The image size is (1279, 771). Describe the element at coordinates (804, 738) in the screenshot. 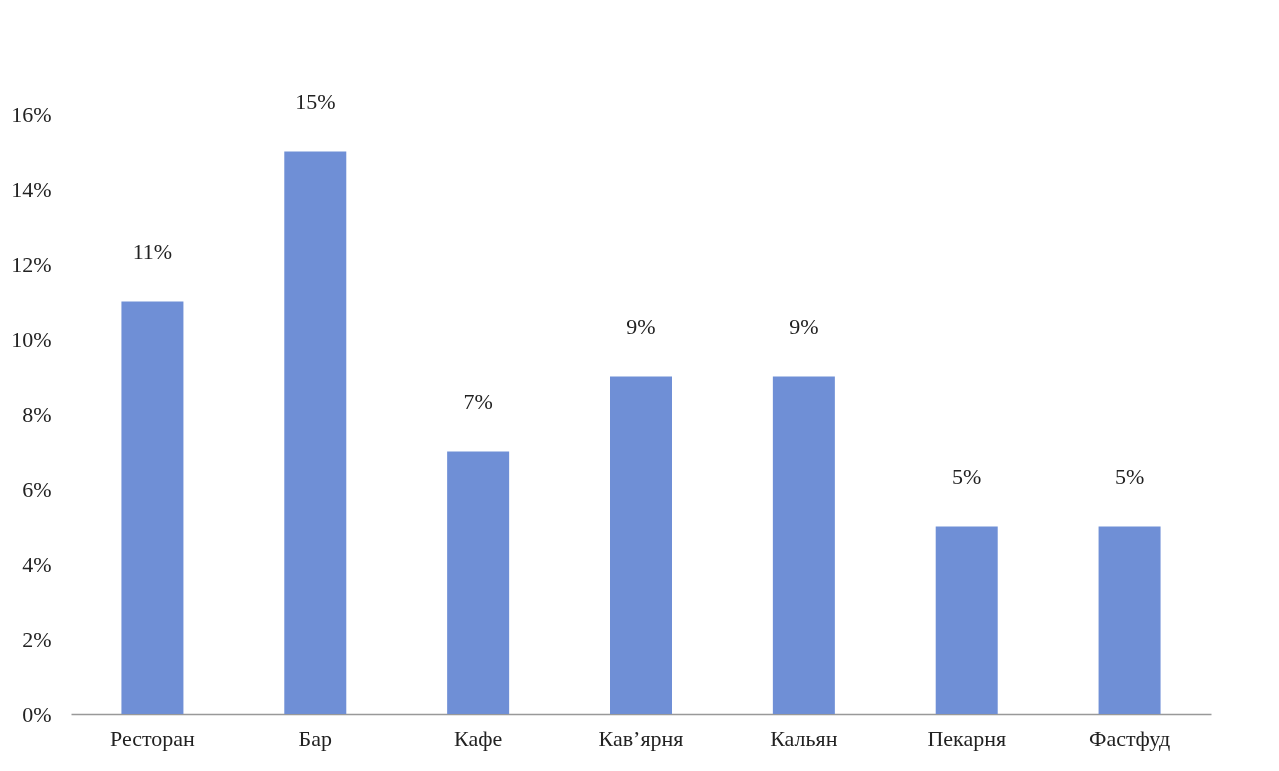

I see `x-tick-label: Кальян` at that location.